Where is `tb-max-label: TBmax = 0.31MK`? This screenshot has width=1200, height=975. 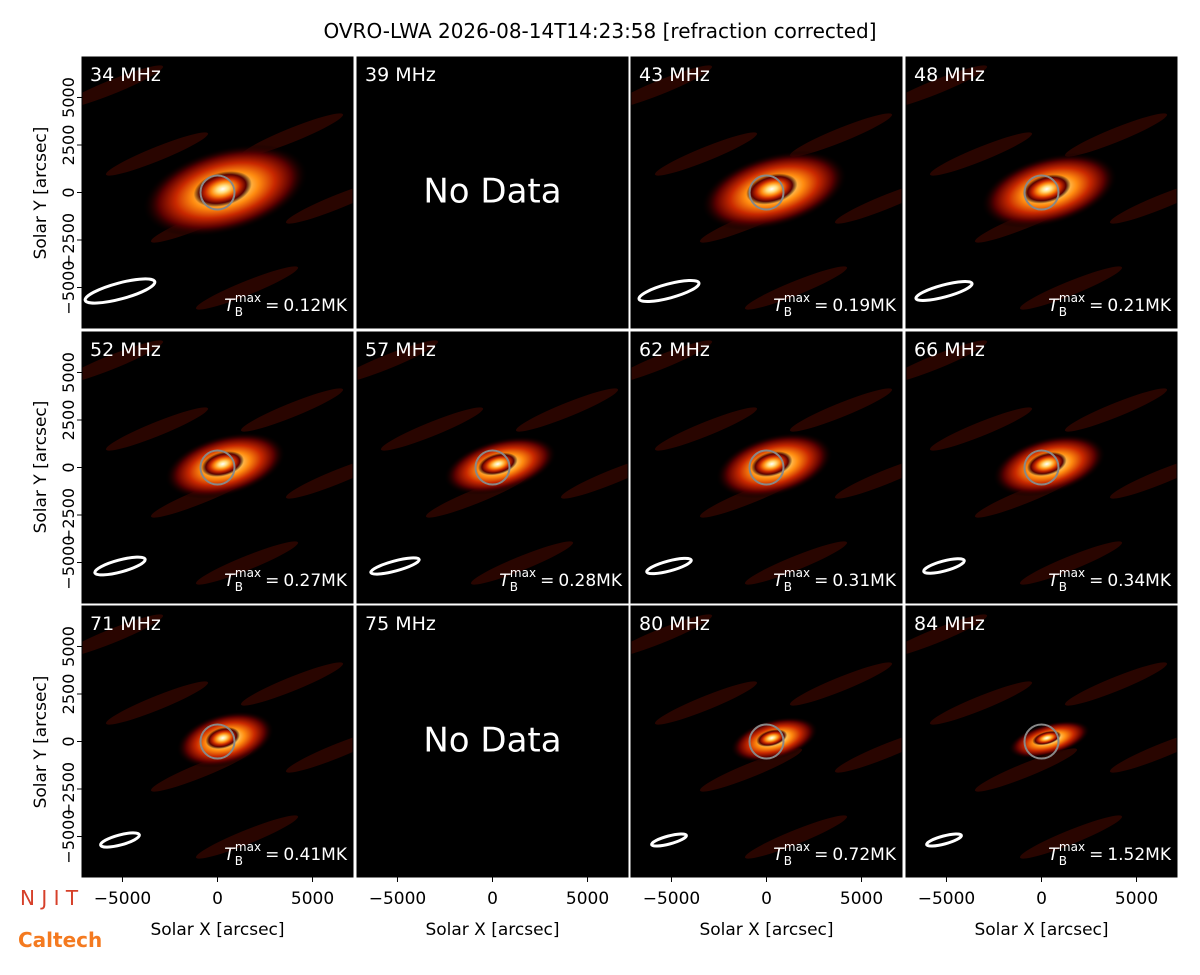
tb-max-label: TBmax = 0.31MK is located at coordinates (835, 580).